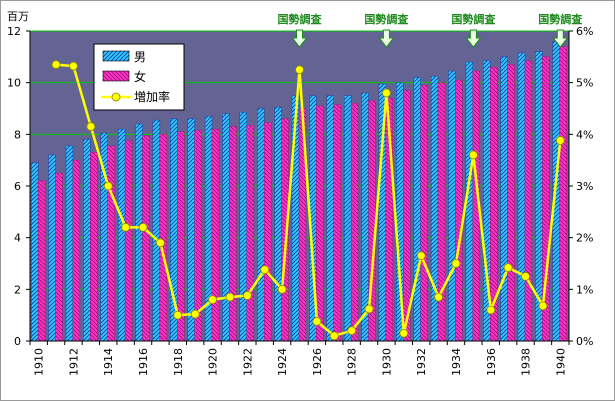 The width and height of the screenshot is (615, 401). I want to click on y-tick-label: 6, so click(17, 186).